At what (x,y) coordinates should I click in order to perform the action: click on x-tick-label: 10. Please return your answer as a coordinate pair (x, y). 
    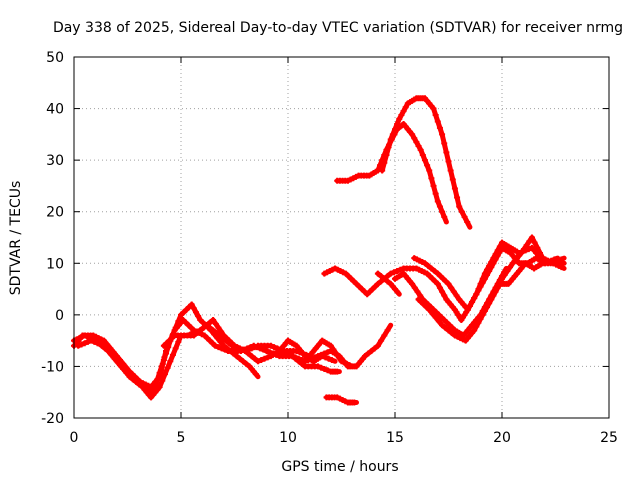
    Looking at the image, I should click on (288, 438).